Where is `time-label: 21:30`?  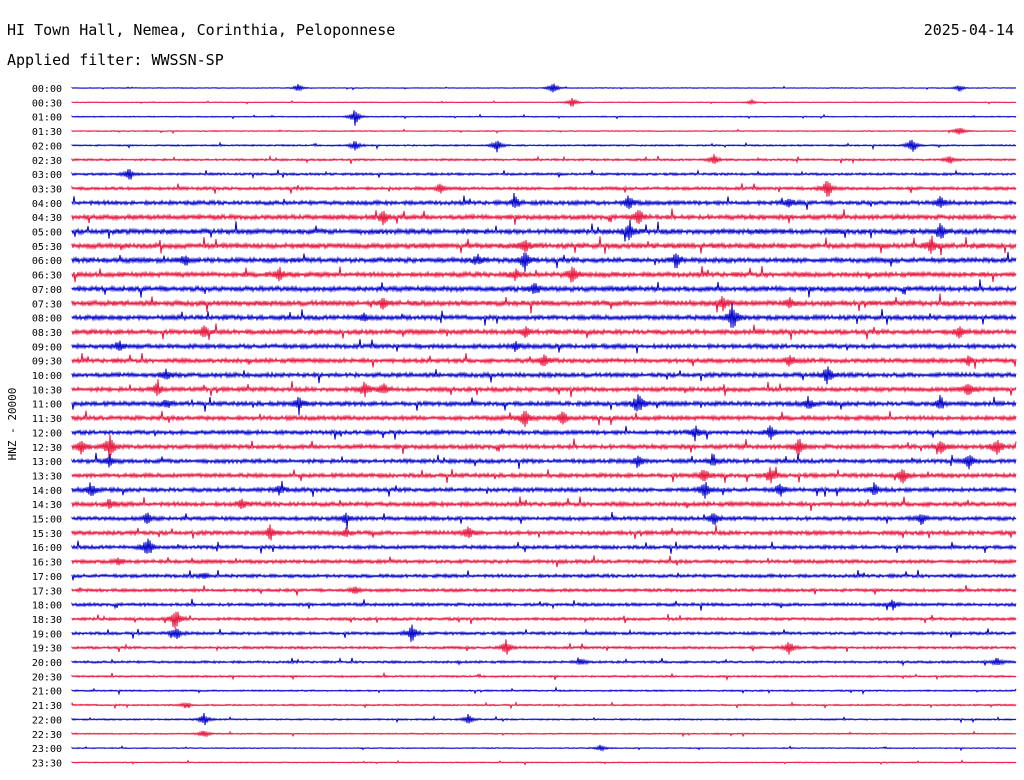
time-label: 21:30 is located at coordinates (47, 706).